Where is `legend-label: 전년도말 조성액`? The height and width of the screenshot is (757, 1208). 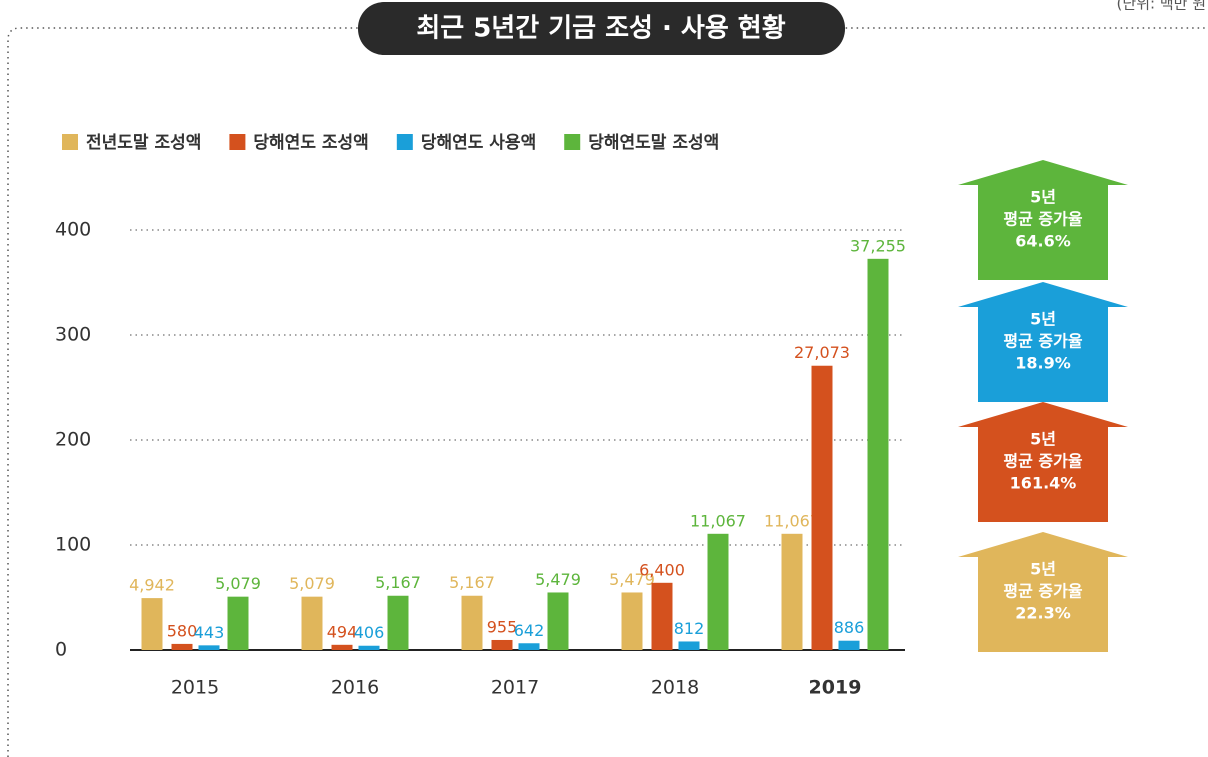 legend-label: 전년도말 조성액 is located at coordinates (143, 142).